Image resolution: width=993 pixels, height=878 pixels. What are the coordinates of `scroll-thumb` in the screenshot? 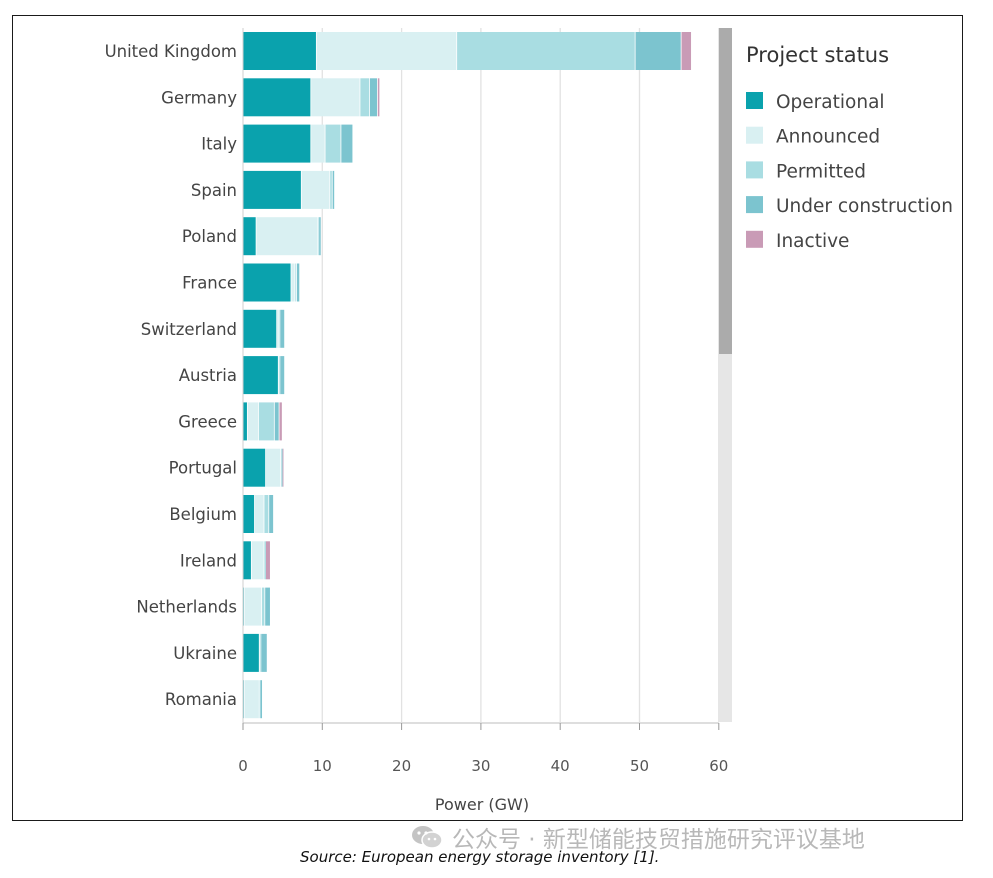 It's located at (725, 191).